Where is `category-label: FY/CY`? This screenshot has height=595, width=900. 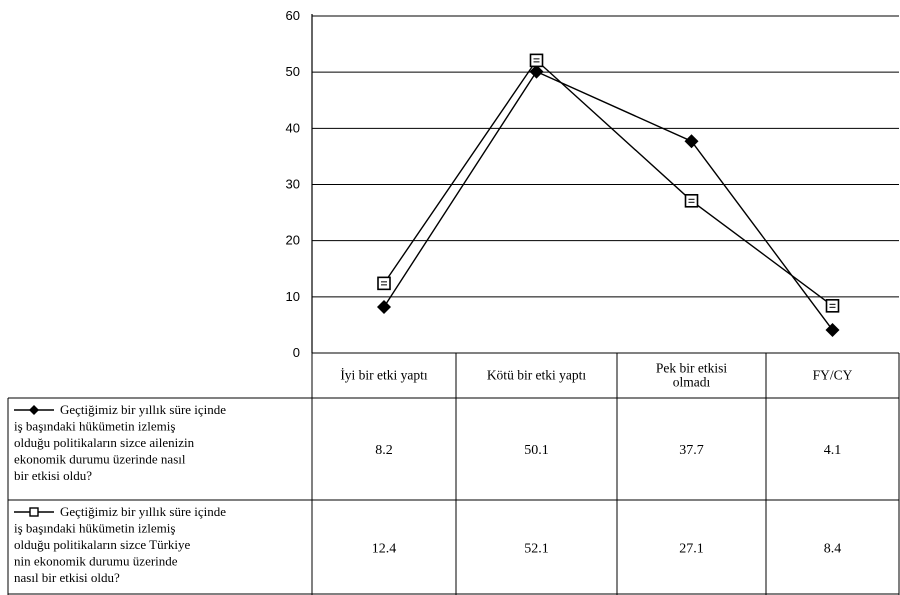 category-label: FY/CY is located at coordinates (833, 375).